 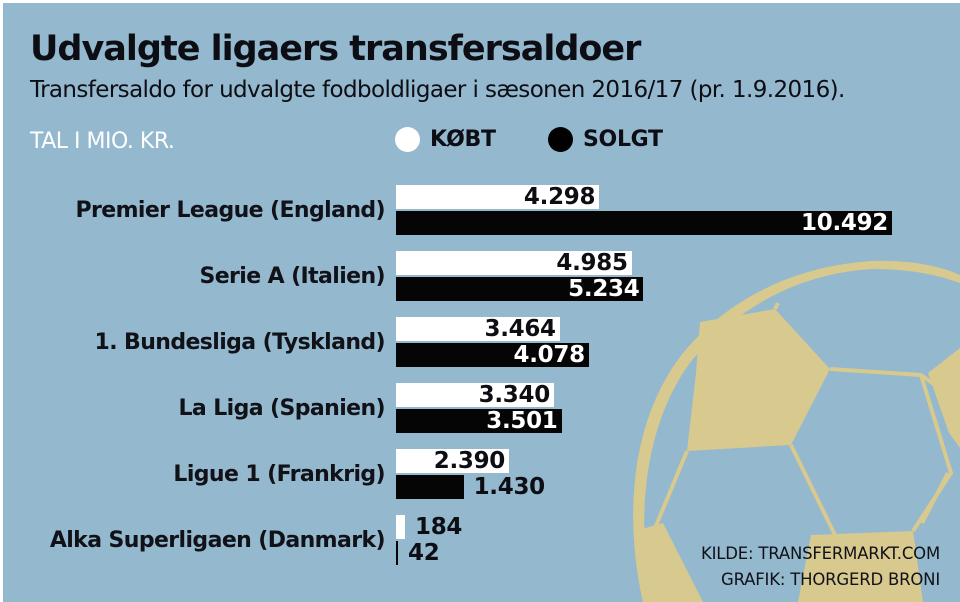 What do you see at coordinates (463, 139) in the screenshot?
I see `legend-label: KØBT` at bounding box center [463, 139].